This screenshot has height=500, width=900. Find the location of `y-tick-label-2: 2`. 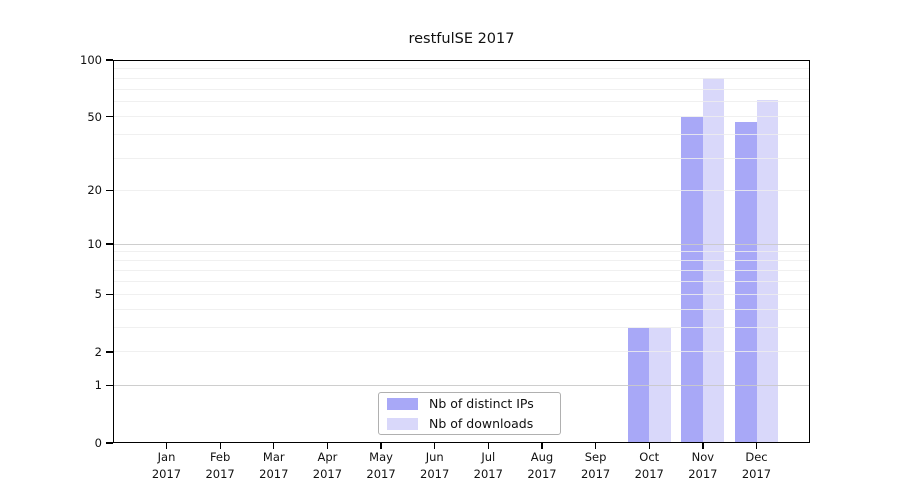

y-tick-label-2: 2 is located at coordinates (98, 351).